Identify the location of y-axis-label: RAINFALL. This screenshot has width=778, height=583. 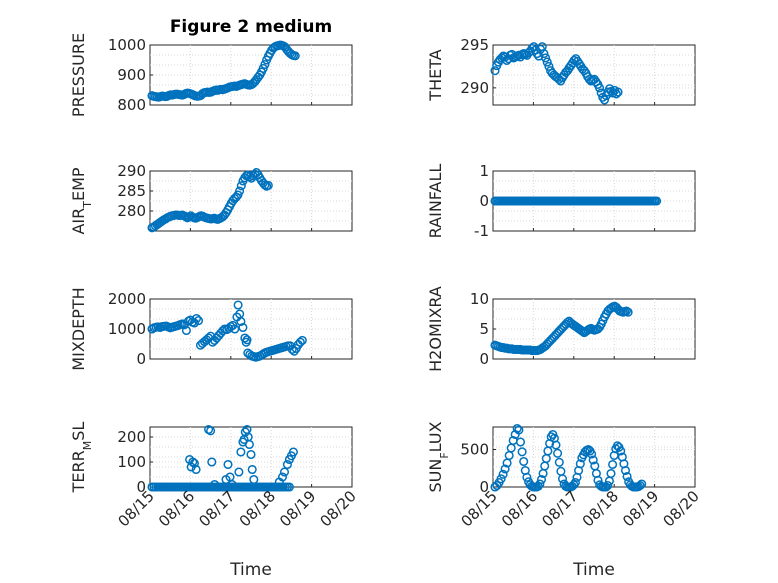
(435, 201).